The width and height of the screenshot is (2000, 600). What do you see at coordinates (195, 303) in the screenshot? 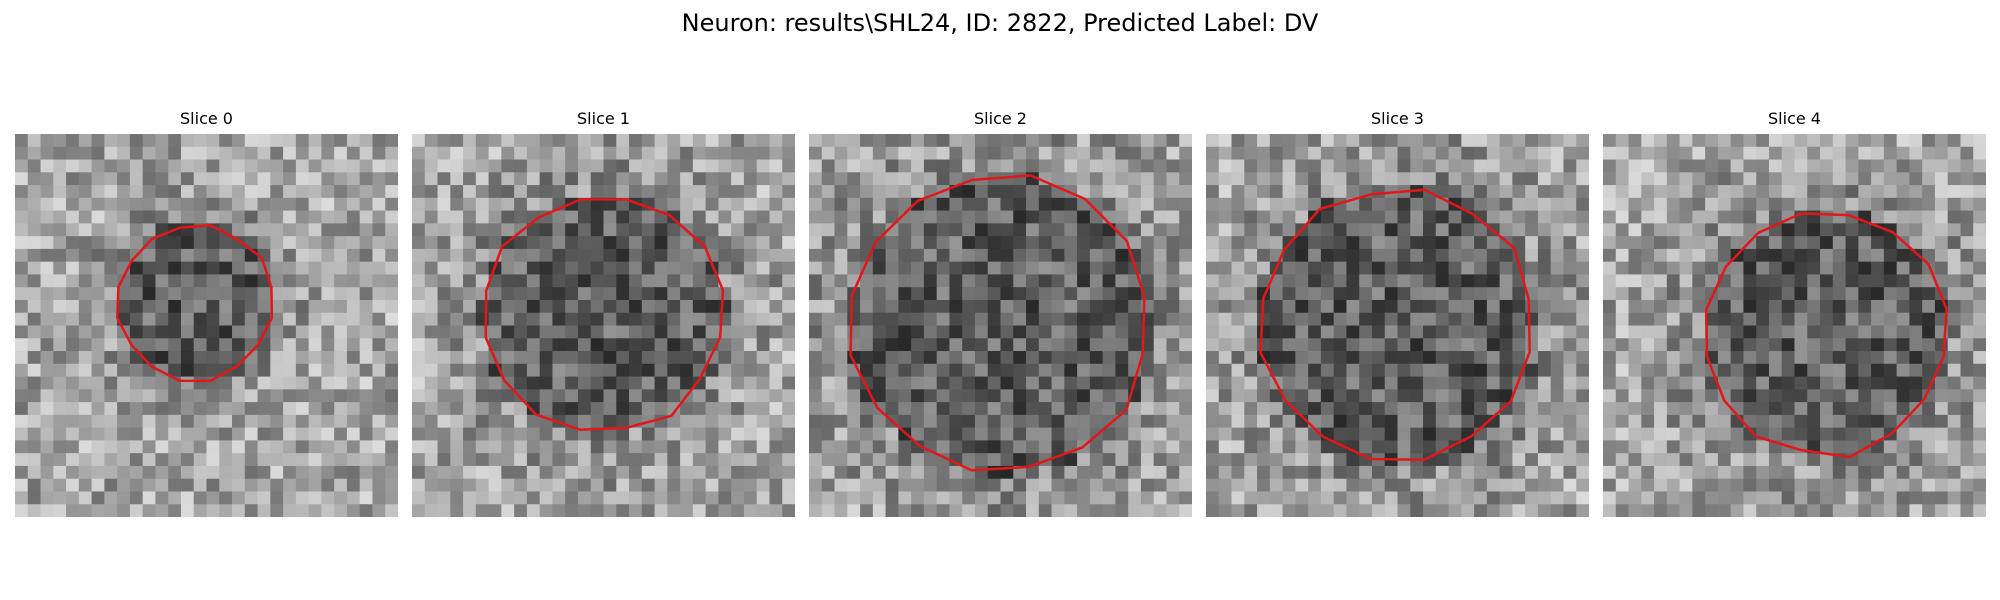
I see `neuron-contour` at bounding box center [195, 303].